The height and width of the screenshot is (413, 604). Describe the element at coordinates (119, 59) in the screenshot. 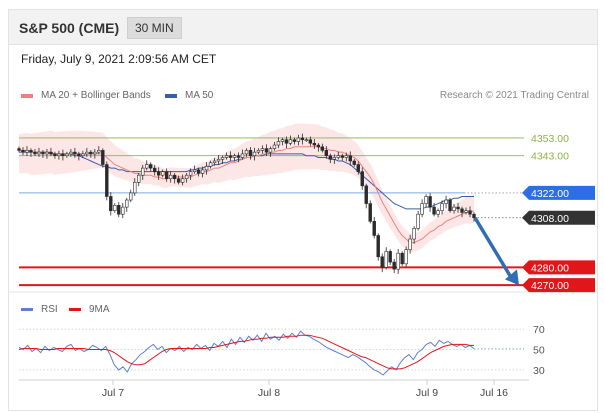

I see `datetime-label: Friday, July 9, 2021 2:09:56 AM CET` at that location.